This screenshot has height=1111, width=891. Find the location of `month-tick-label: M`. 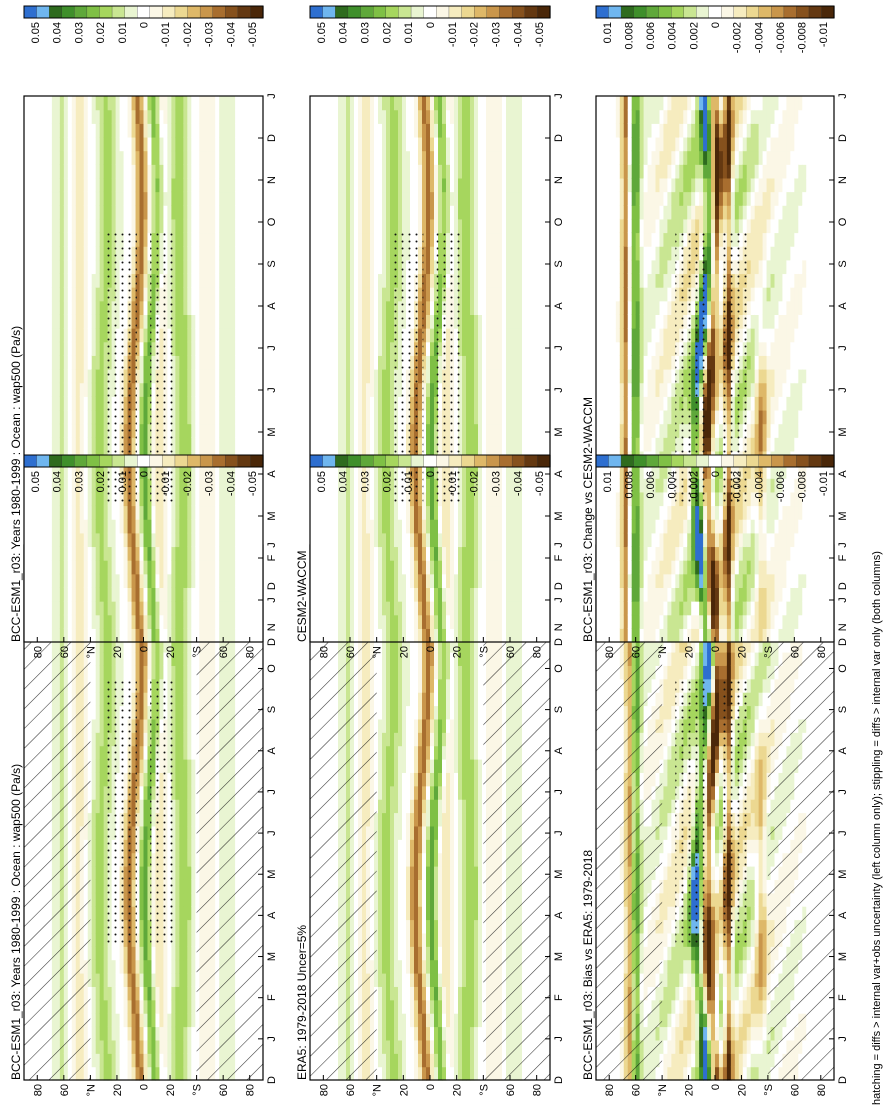

month-tick-label: M is located at coordinates (272, 956).